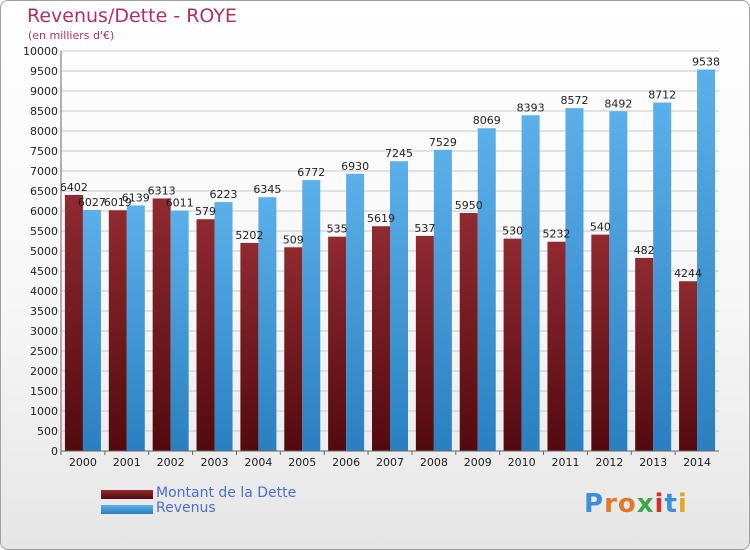 The height and width of the screenshot is (550, 750). I want to click on bar-dette-2012, so click(600, 342).